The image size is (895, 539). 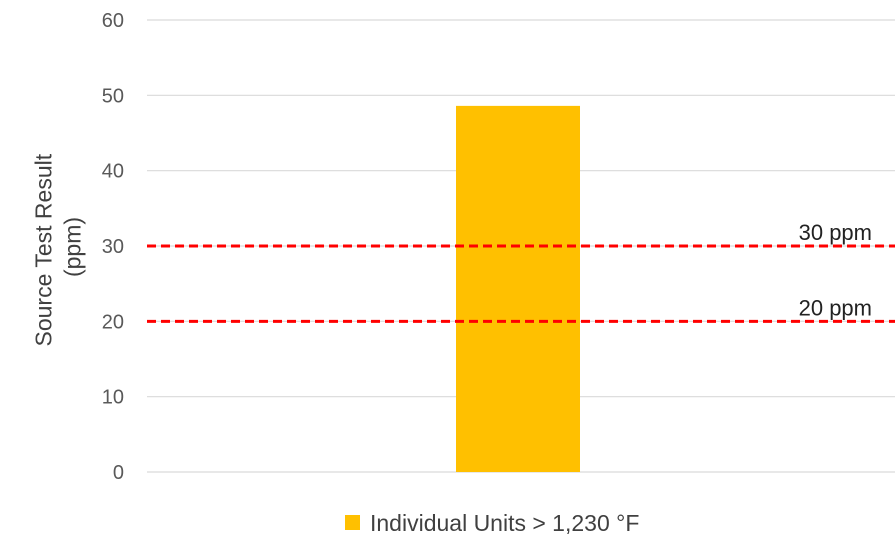 What do you see at coordinates (113, 172) in the screenshot?
I see `y-tick-label: 40` at bounding box center [113, 172].